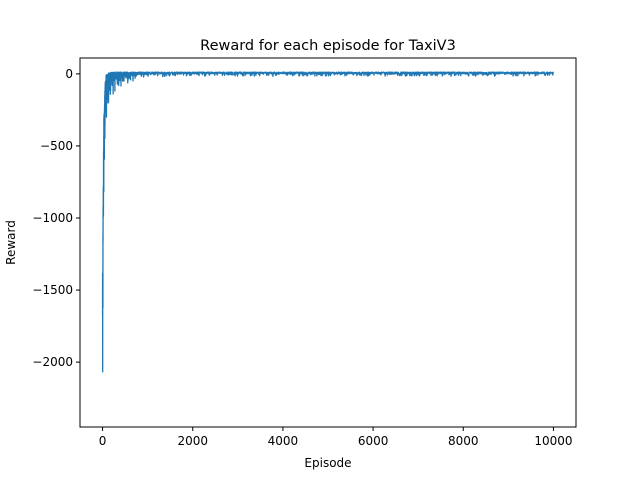 The image size is (640, 480). I want to click on y-axis: 0 −500 −1000 −1500 −2000, so click(56, 218).